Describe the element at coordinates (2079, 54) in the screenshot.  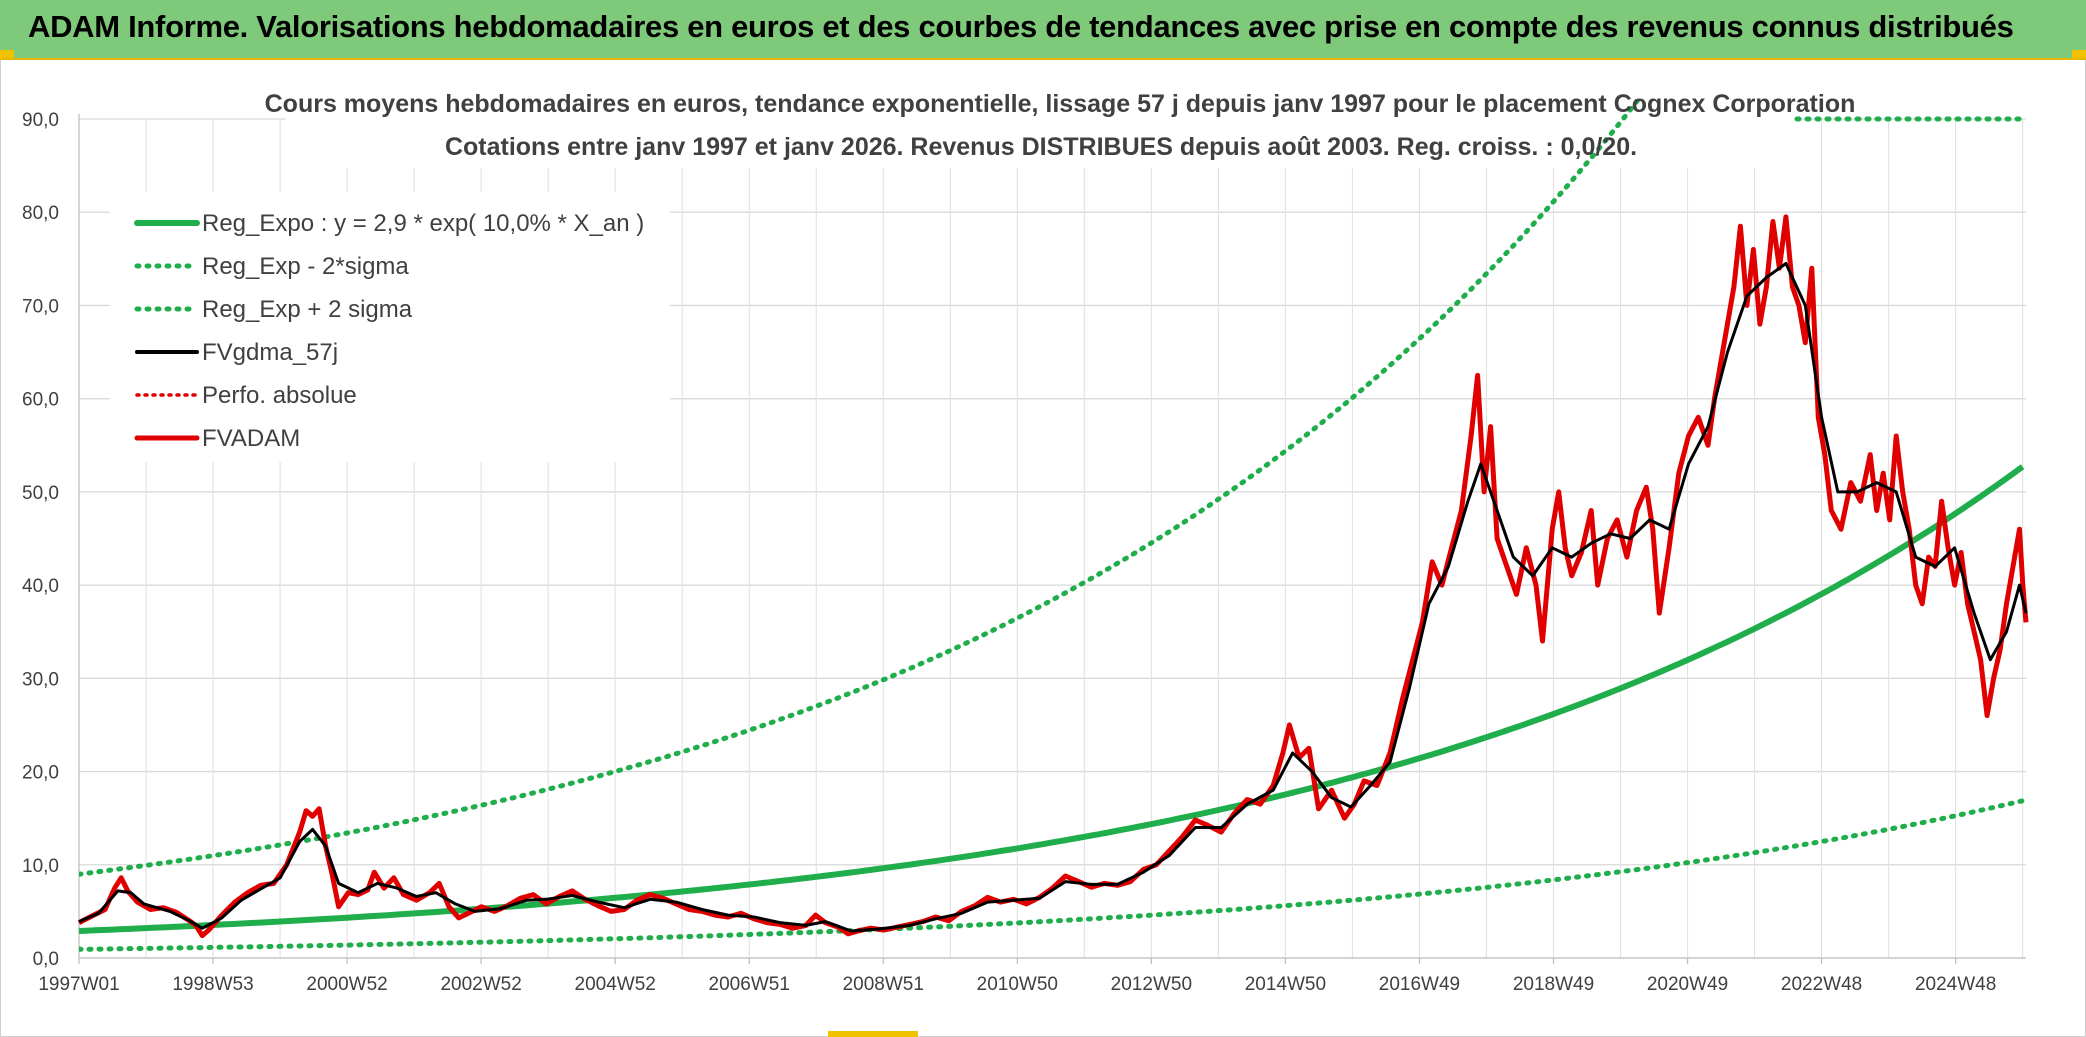
I see `corner-marker-top-right` at that location.